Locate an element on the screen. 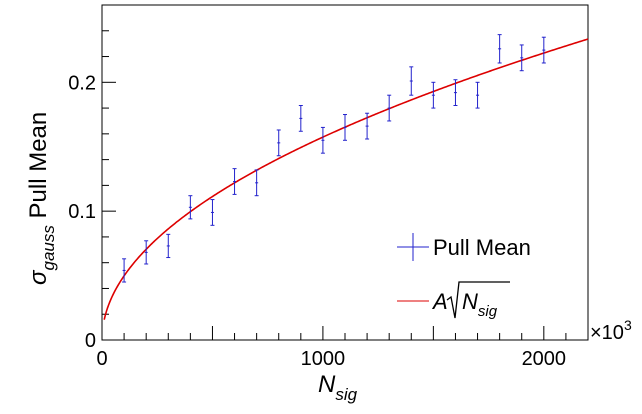  legend-entry-pull-mean: Pull Mean is located at coordinates (464, 247).